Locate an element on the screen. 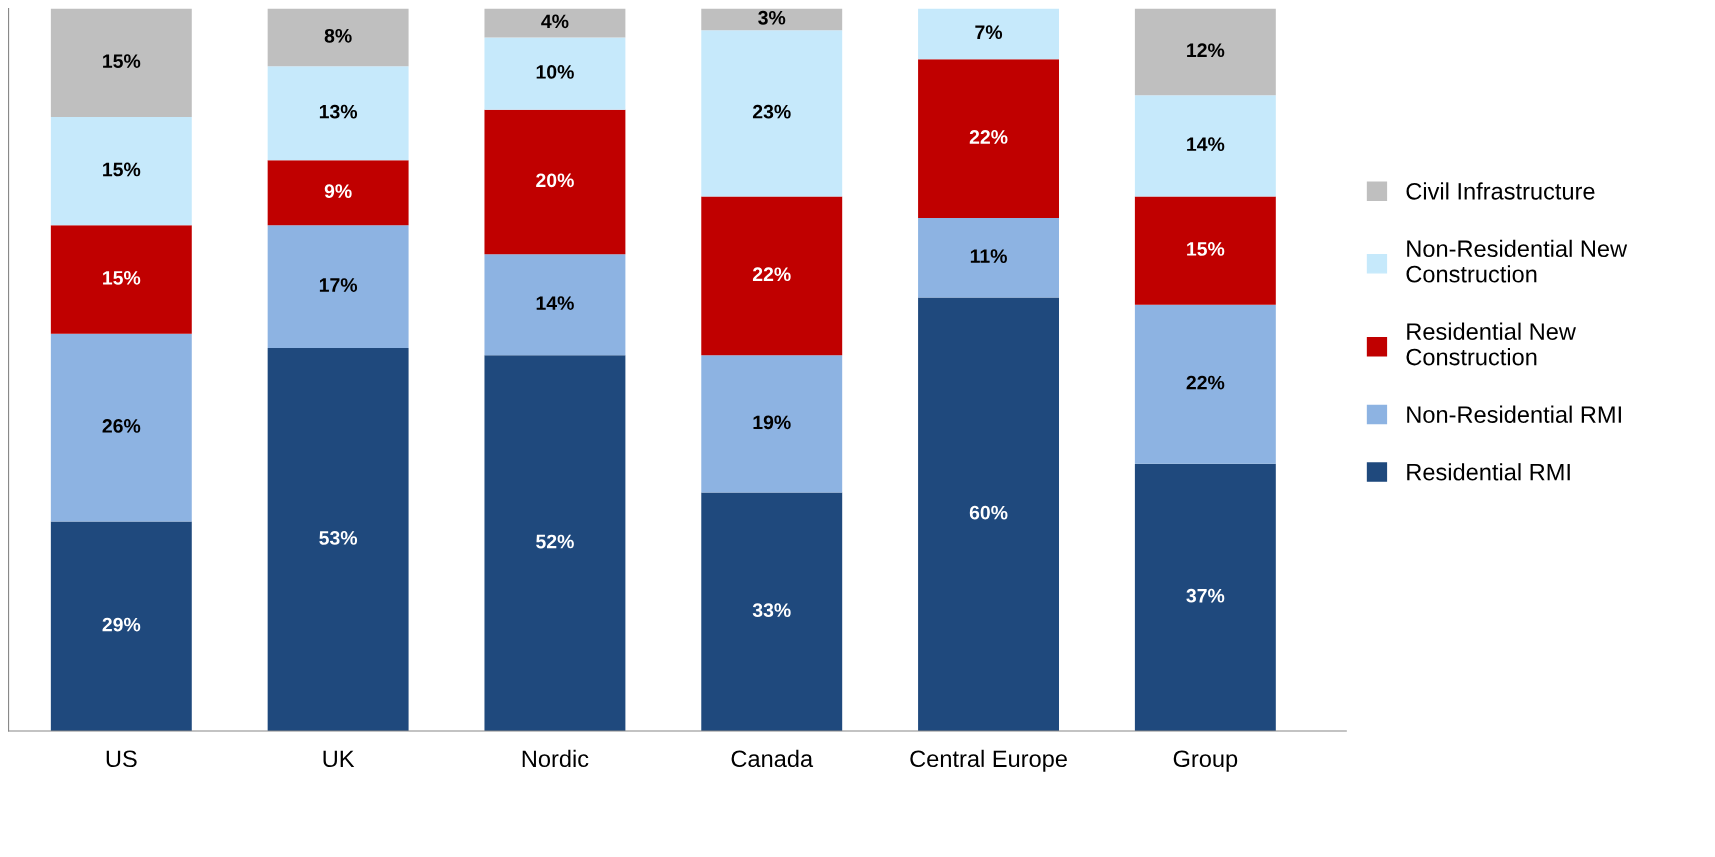 The height and width of the screenshot is (857, 1715). x-tick-label: Central Europe is located at coordinates (988, 760).